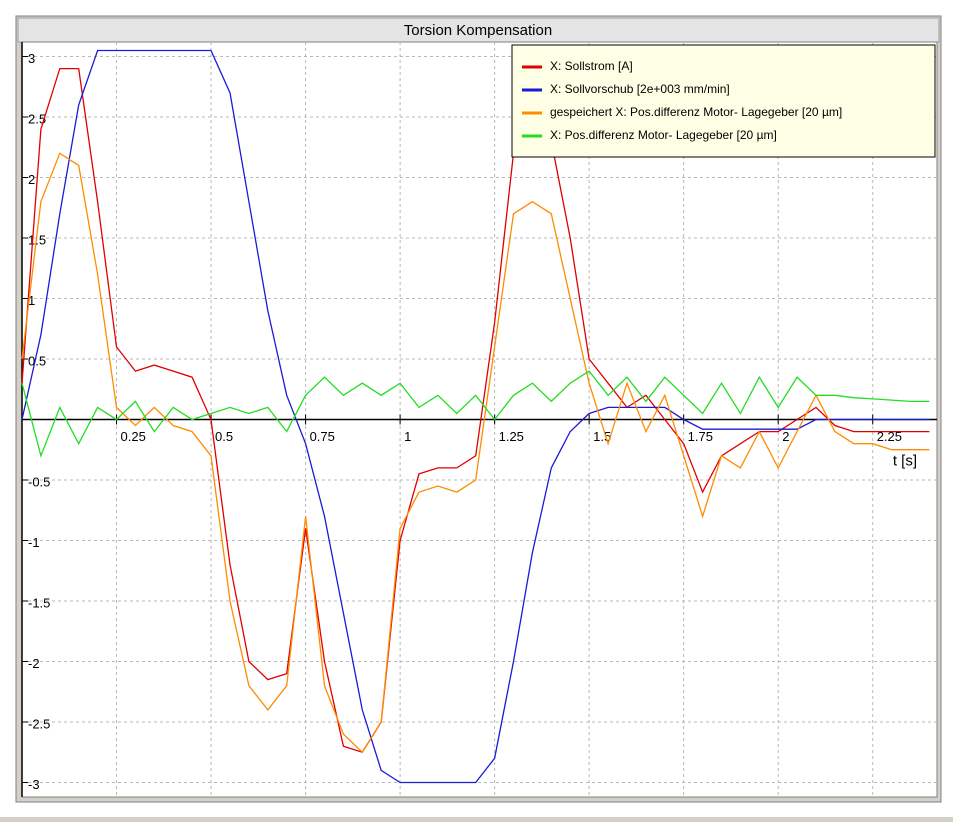  Describe the element at coordinates (37, 360) in the screenshot. I see `y-tick-label: 0.5` at that location.